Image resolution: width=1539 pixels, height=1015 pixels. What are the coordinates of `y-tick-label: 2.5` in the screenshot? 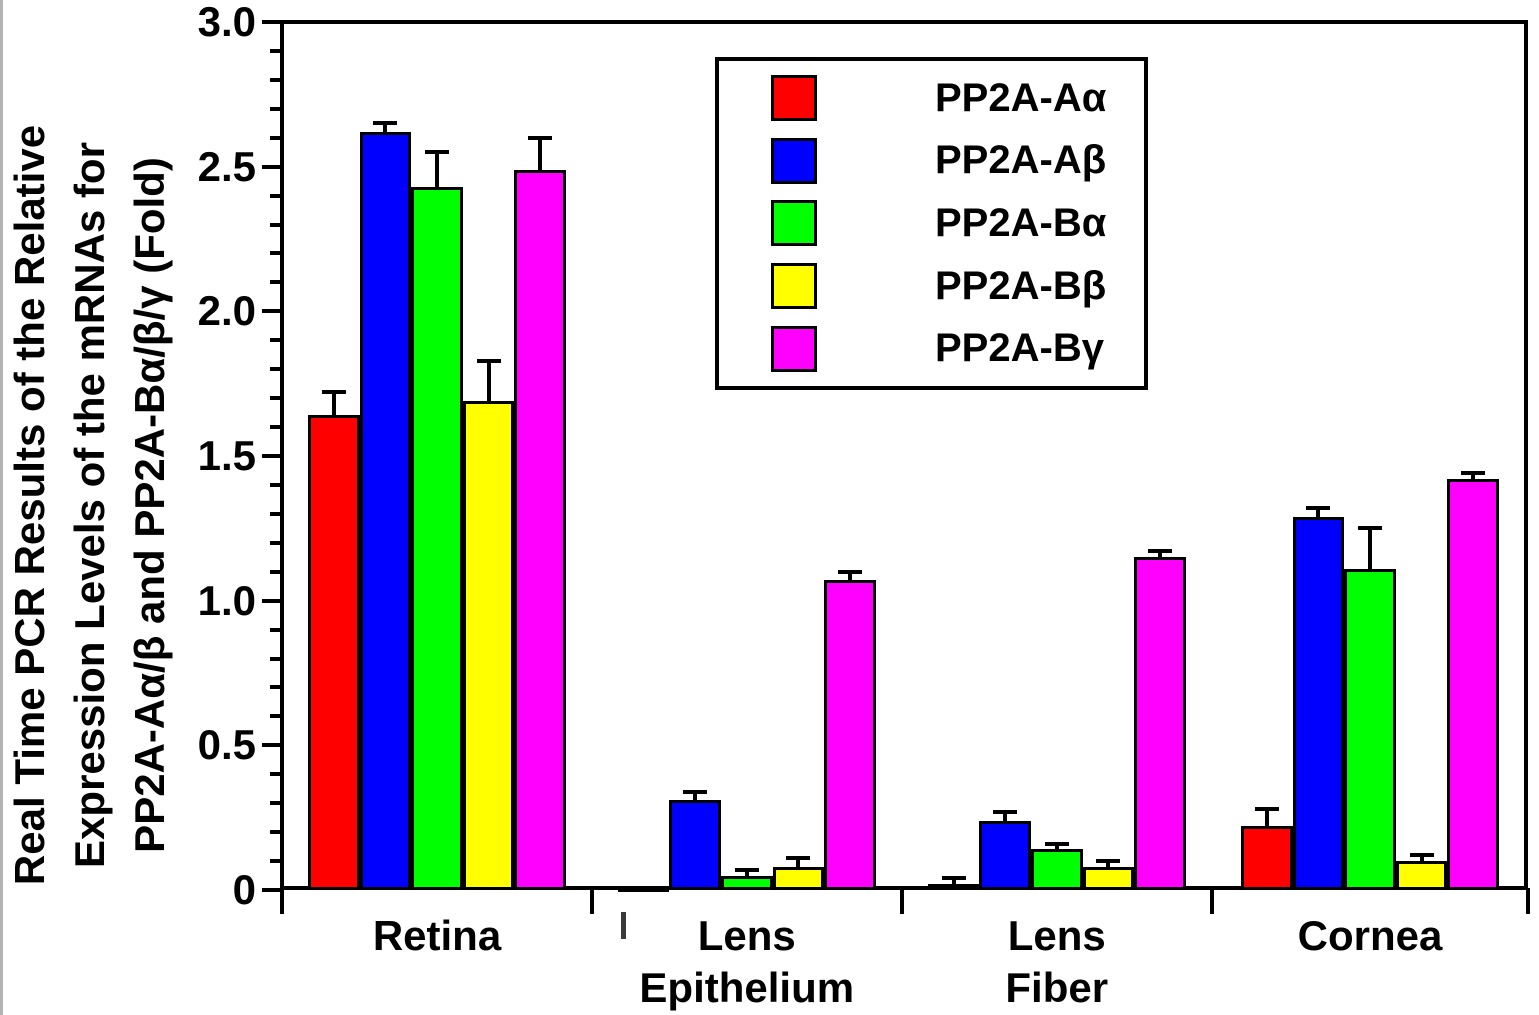 It's located at (226, 166).